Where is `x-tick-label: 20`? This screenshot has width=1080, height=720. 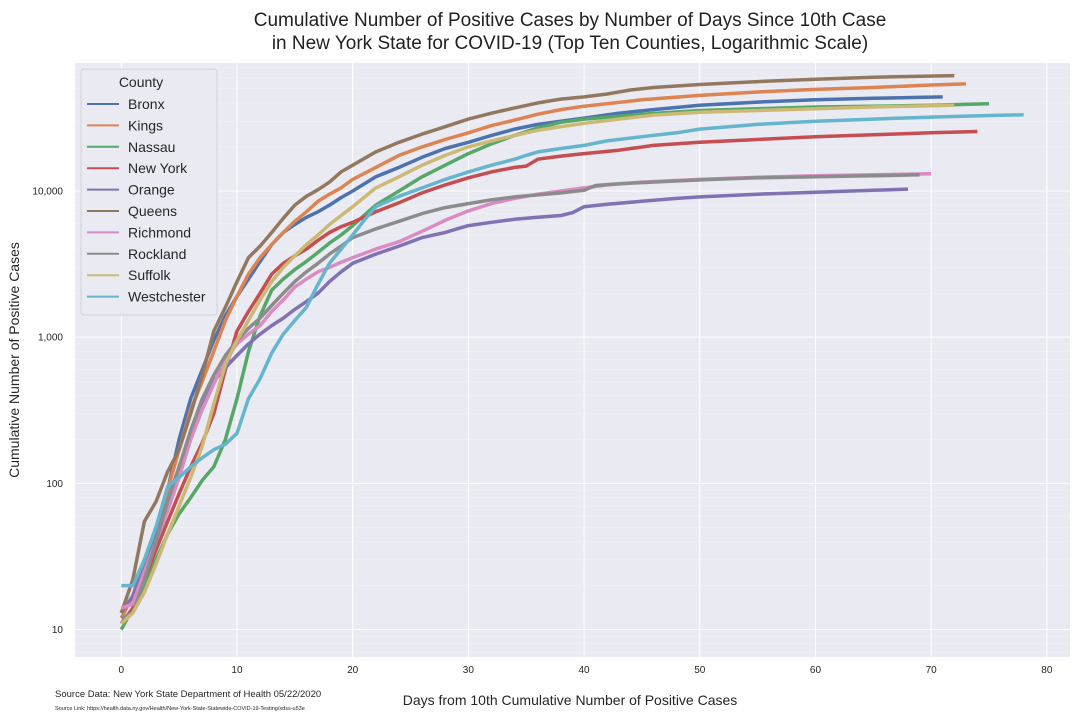 x-tick-label: 20 is located at coordinates (353, 670).